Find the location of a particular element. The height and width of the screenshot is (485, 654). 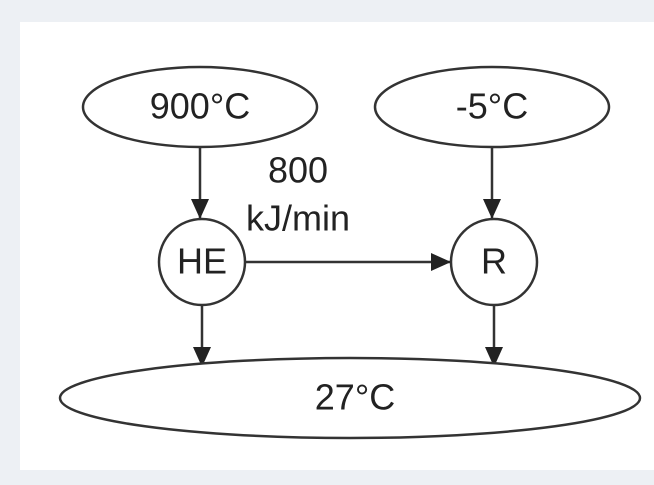

edge-label: 800 is located at coordinates (298, 170).